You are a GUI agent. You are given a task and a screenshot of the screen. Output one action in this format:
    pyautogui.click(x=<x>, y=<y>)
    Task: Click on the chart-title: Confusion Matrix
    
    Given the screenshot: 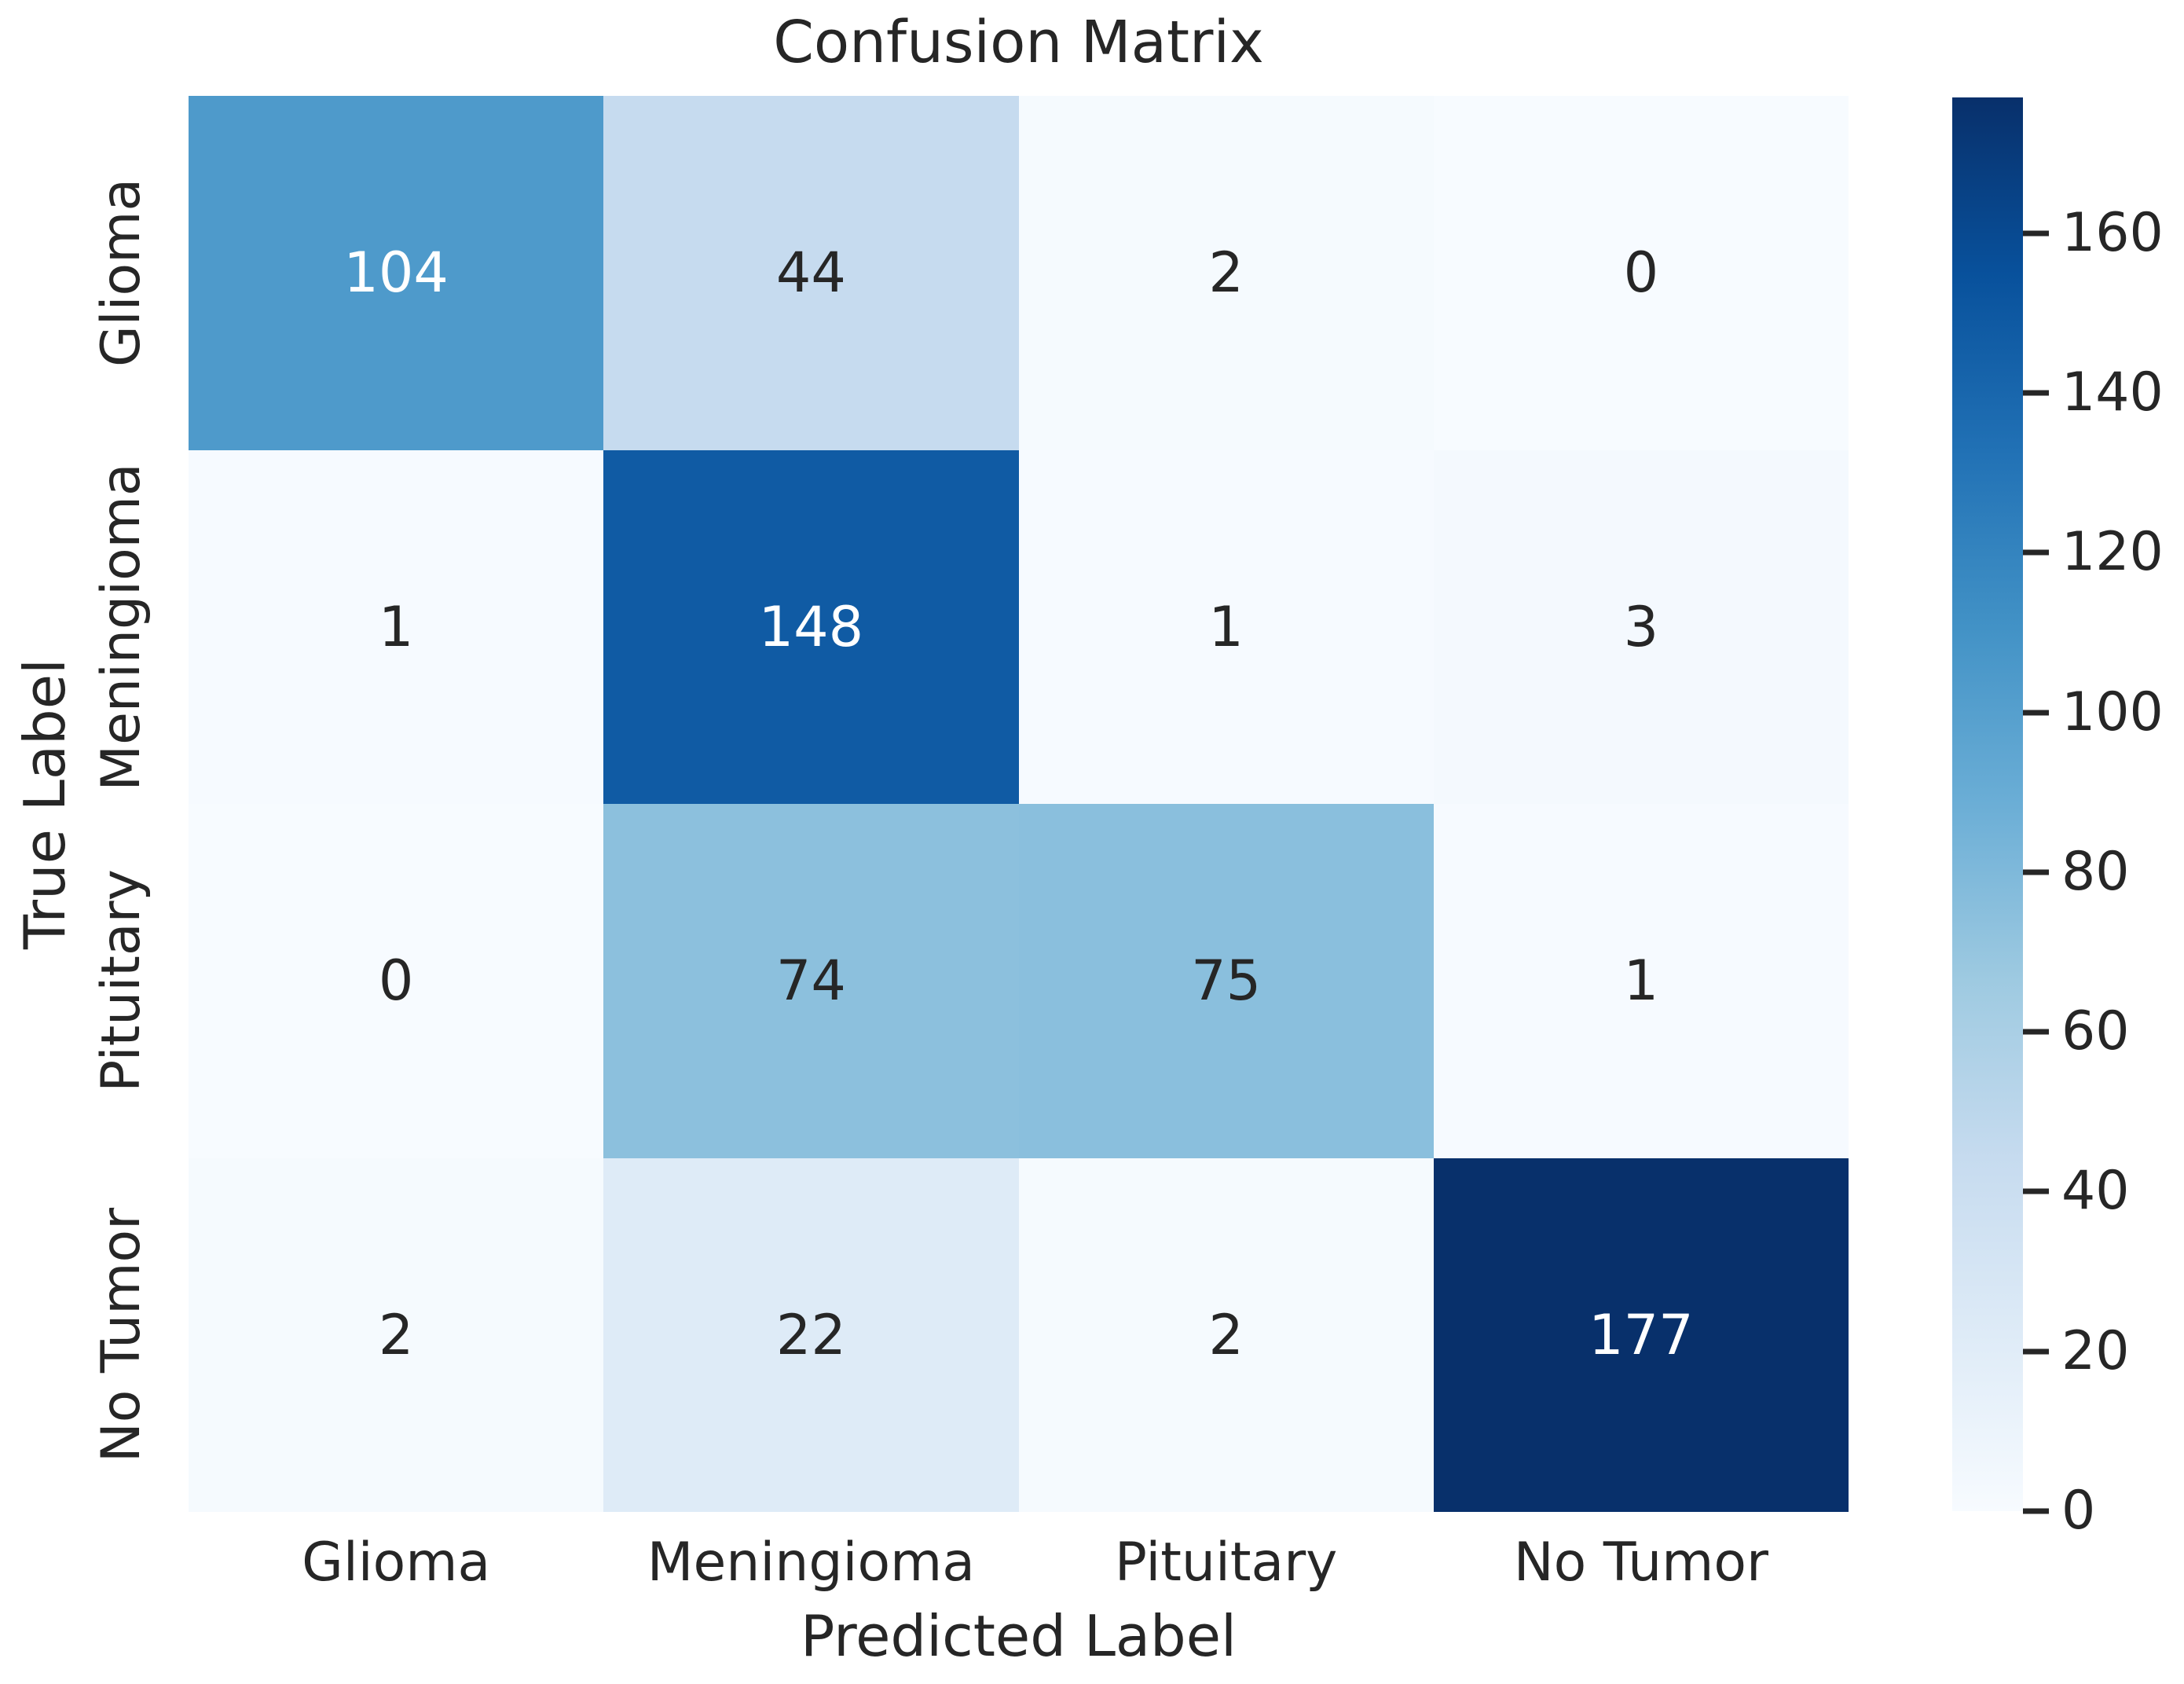 What is the action you would take?
    pyautogui.click(x=1018, y=42)
    